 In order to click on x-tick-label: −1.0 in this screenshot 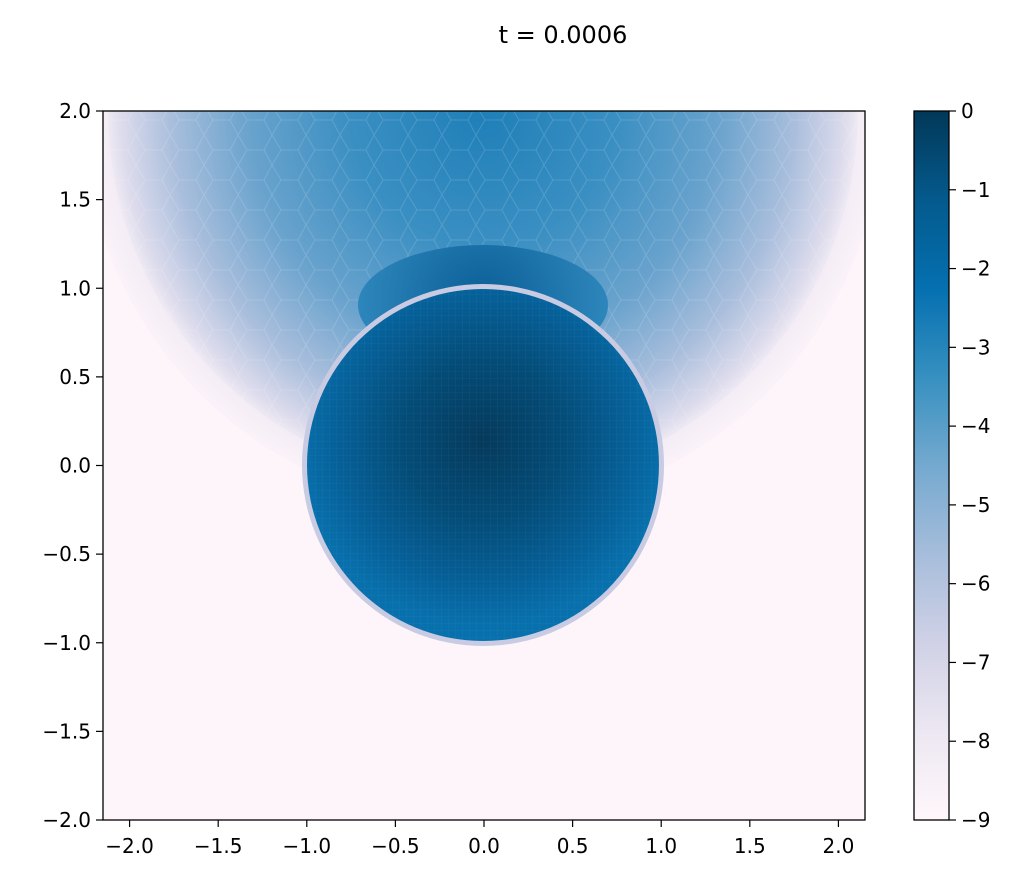, I will do `click(307, 846)`.